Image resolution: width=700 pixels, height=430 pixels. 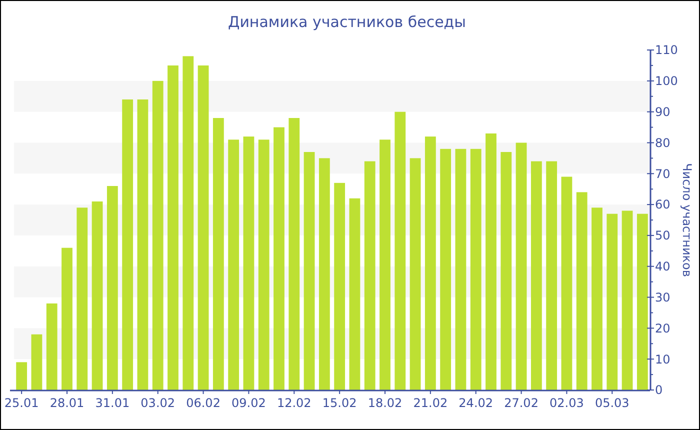 What do you see at coordinates (21, 403) in the screenshot?
I see `x-tick-label: 25.01` at bounding box center [21, 403].